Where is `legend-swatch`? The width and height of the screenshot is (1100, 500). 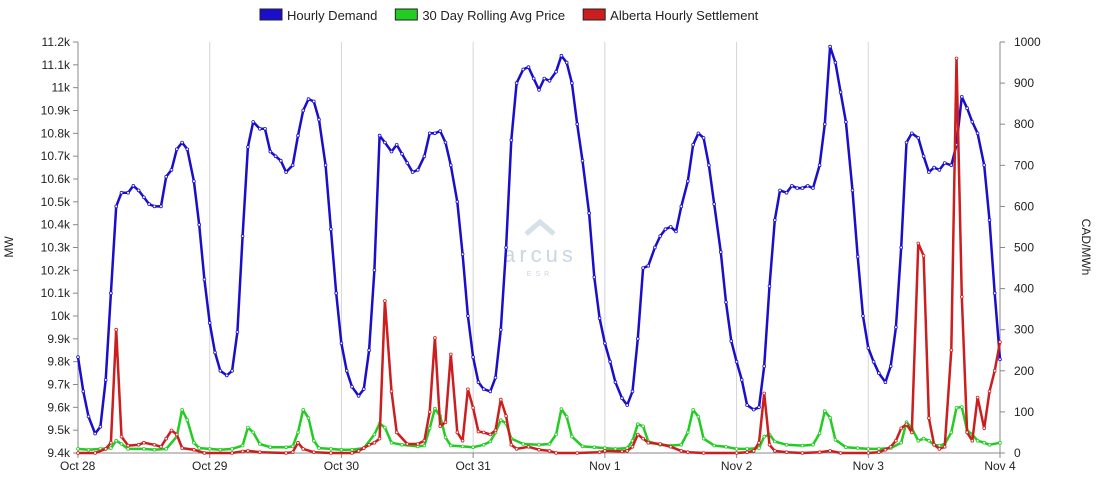
legend-swatch is located at coordinates (271, 14).